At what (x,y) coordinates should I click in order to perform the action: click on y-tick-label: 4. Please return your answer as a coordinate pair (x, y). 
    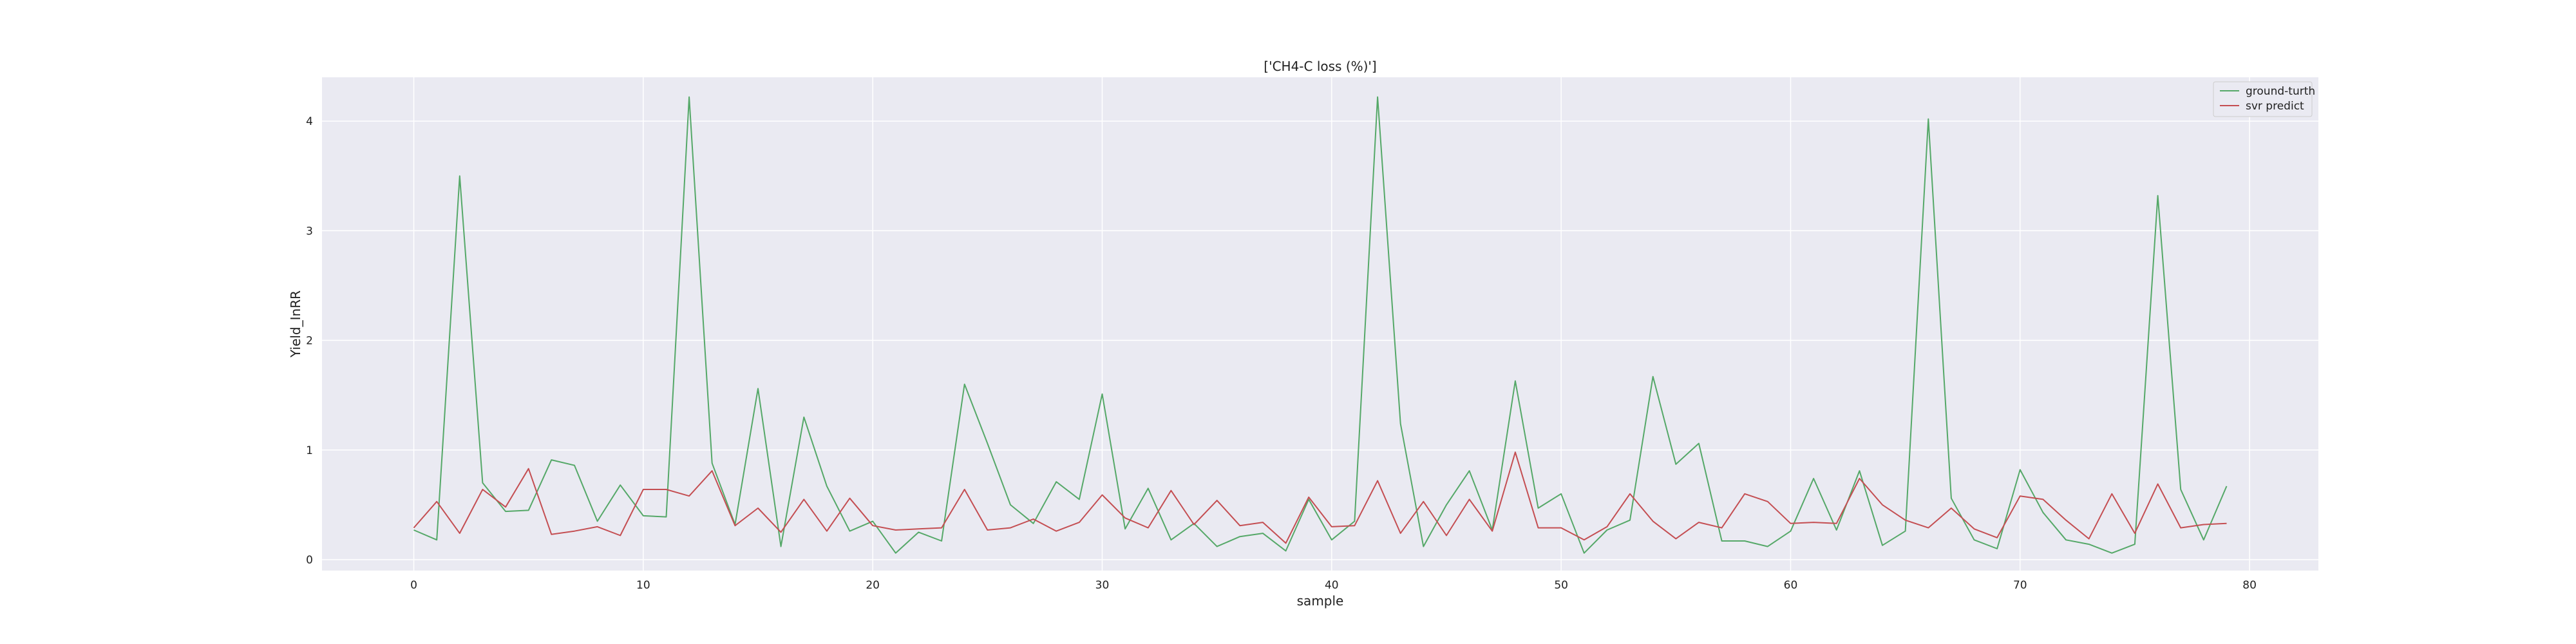
    Looking at the image, I should click on (309, 121).